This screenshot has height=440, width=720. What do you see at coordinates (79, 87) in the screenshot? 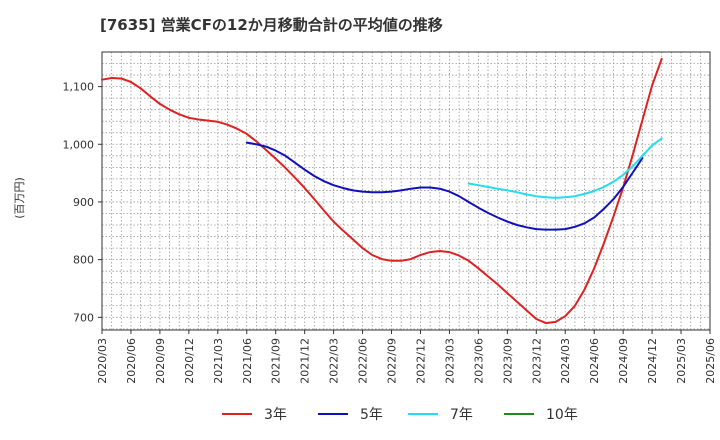
I see `y-tick-label: 1,100` at bounding box center [79, 87].